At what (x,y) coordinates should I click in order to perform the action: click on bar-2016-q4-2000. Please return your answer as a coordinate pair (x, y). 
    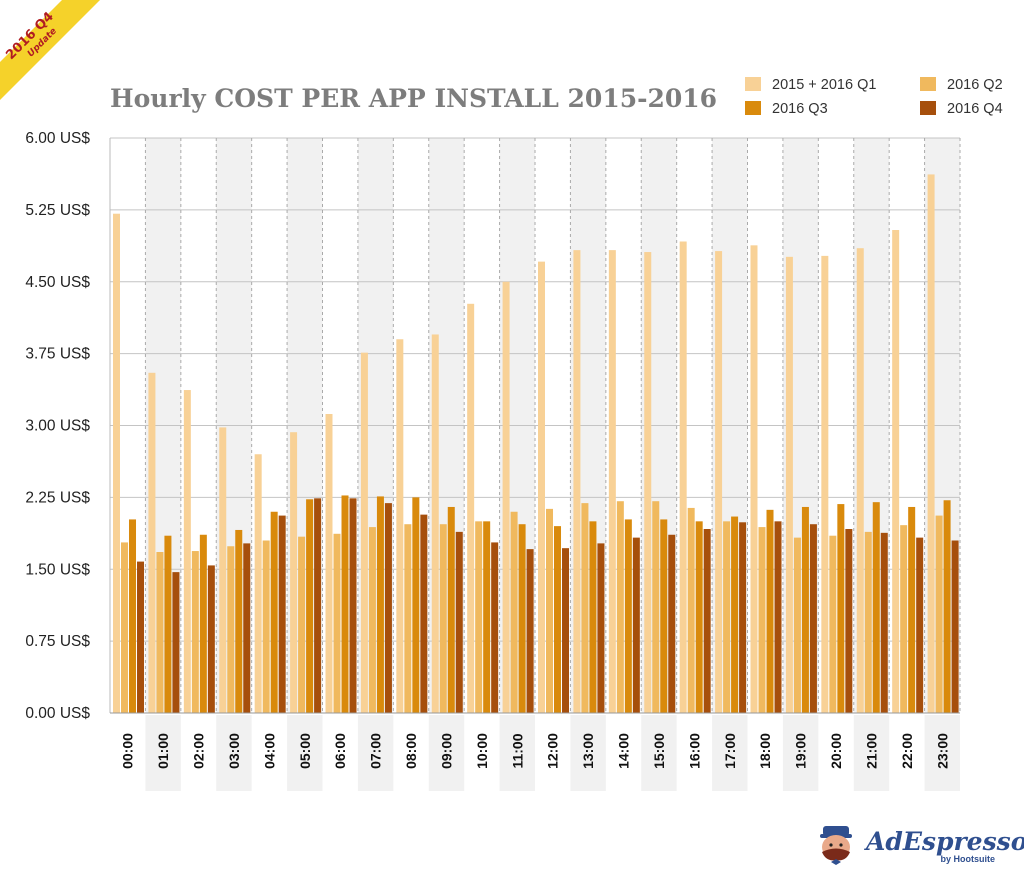
    Looking at the image, I should click on (849, 621).